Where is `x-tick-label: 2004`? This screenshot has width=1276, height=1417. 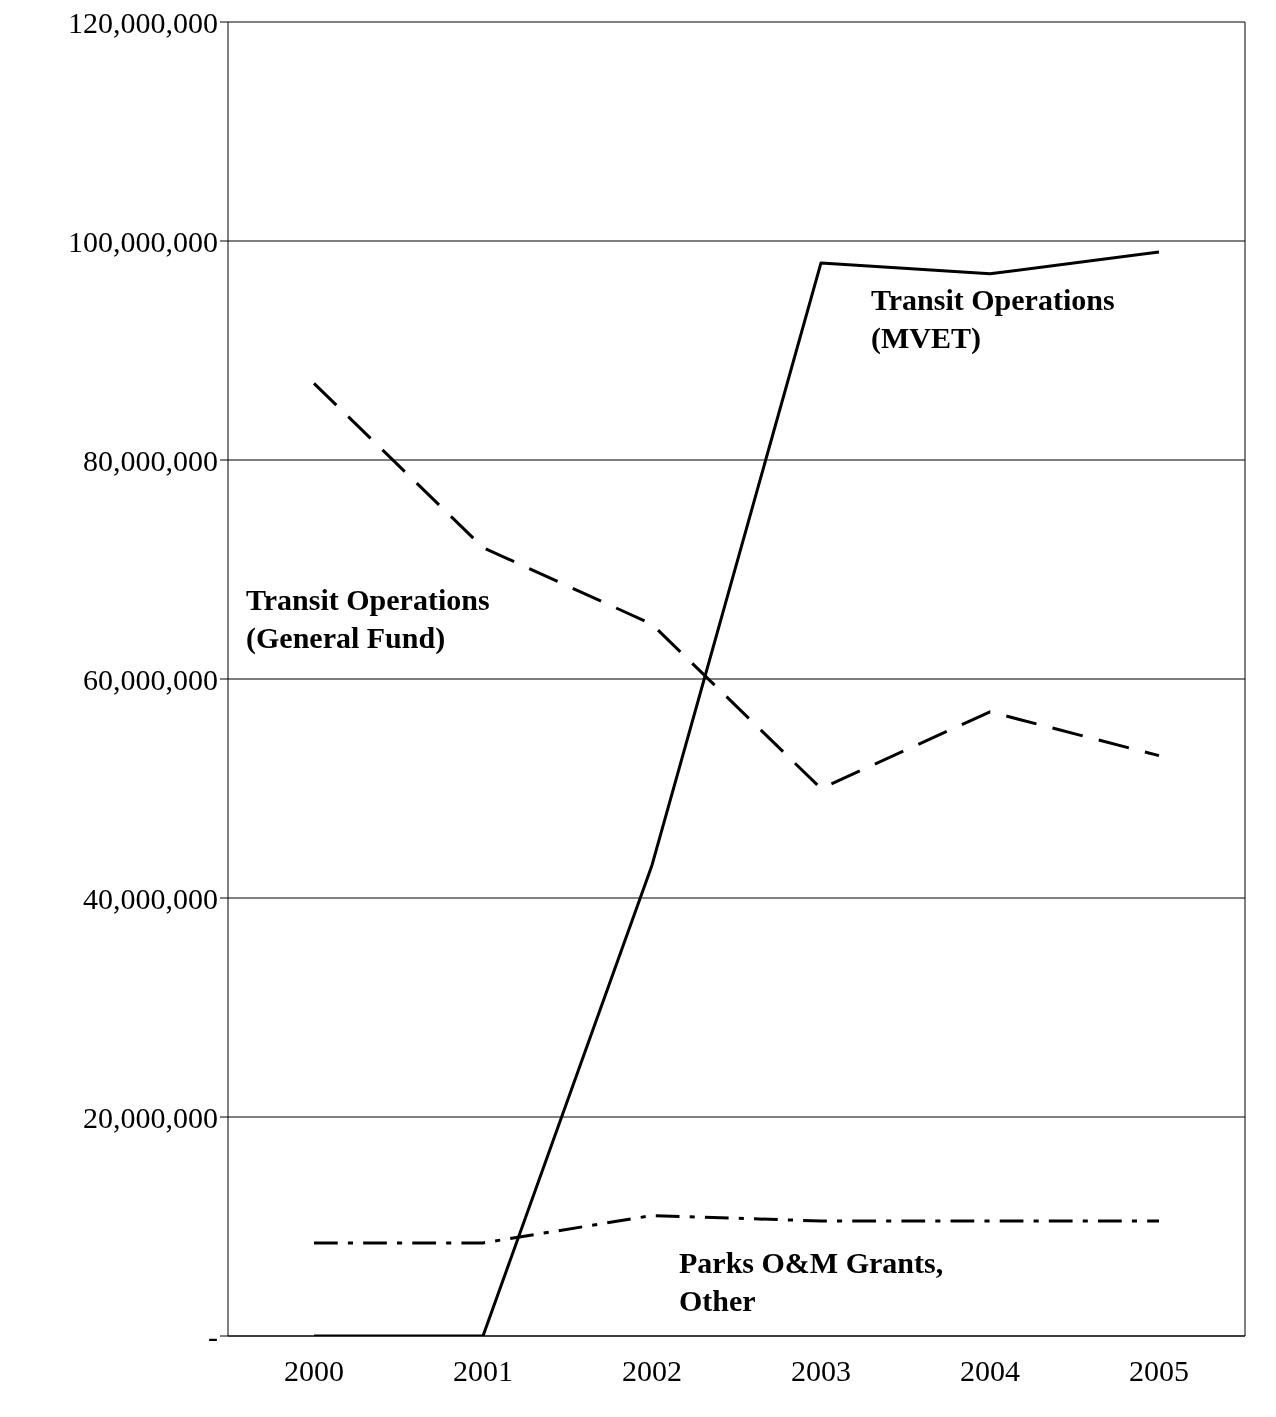 x-tick-label: 2004 is located at coordinates (990, 1371).